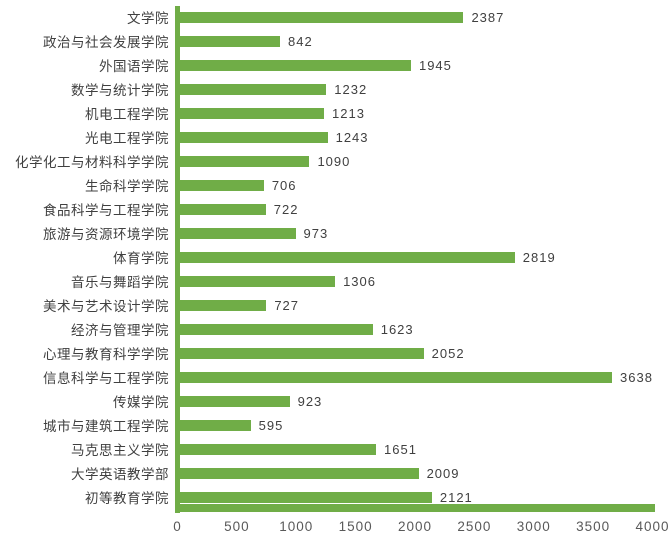 The width and height of the screenshot is (669, 541). I want to click on category-label: 体育学院, so click(141, 258).